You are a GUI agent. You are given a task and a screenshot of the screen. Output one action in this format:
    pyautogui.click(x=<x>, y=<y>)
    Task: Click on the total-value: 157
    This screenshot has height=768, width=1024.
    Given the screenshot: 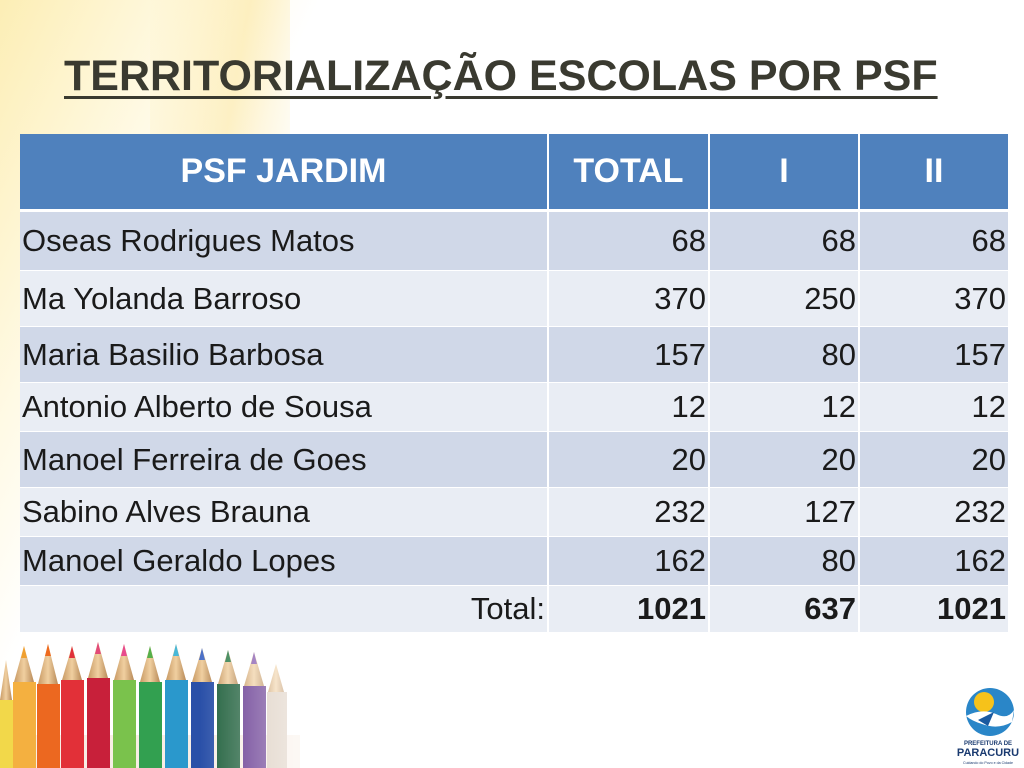 What is the action you would take?
    pyautogui.click(x=629, y=354)
    